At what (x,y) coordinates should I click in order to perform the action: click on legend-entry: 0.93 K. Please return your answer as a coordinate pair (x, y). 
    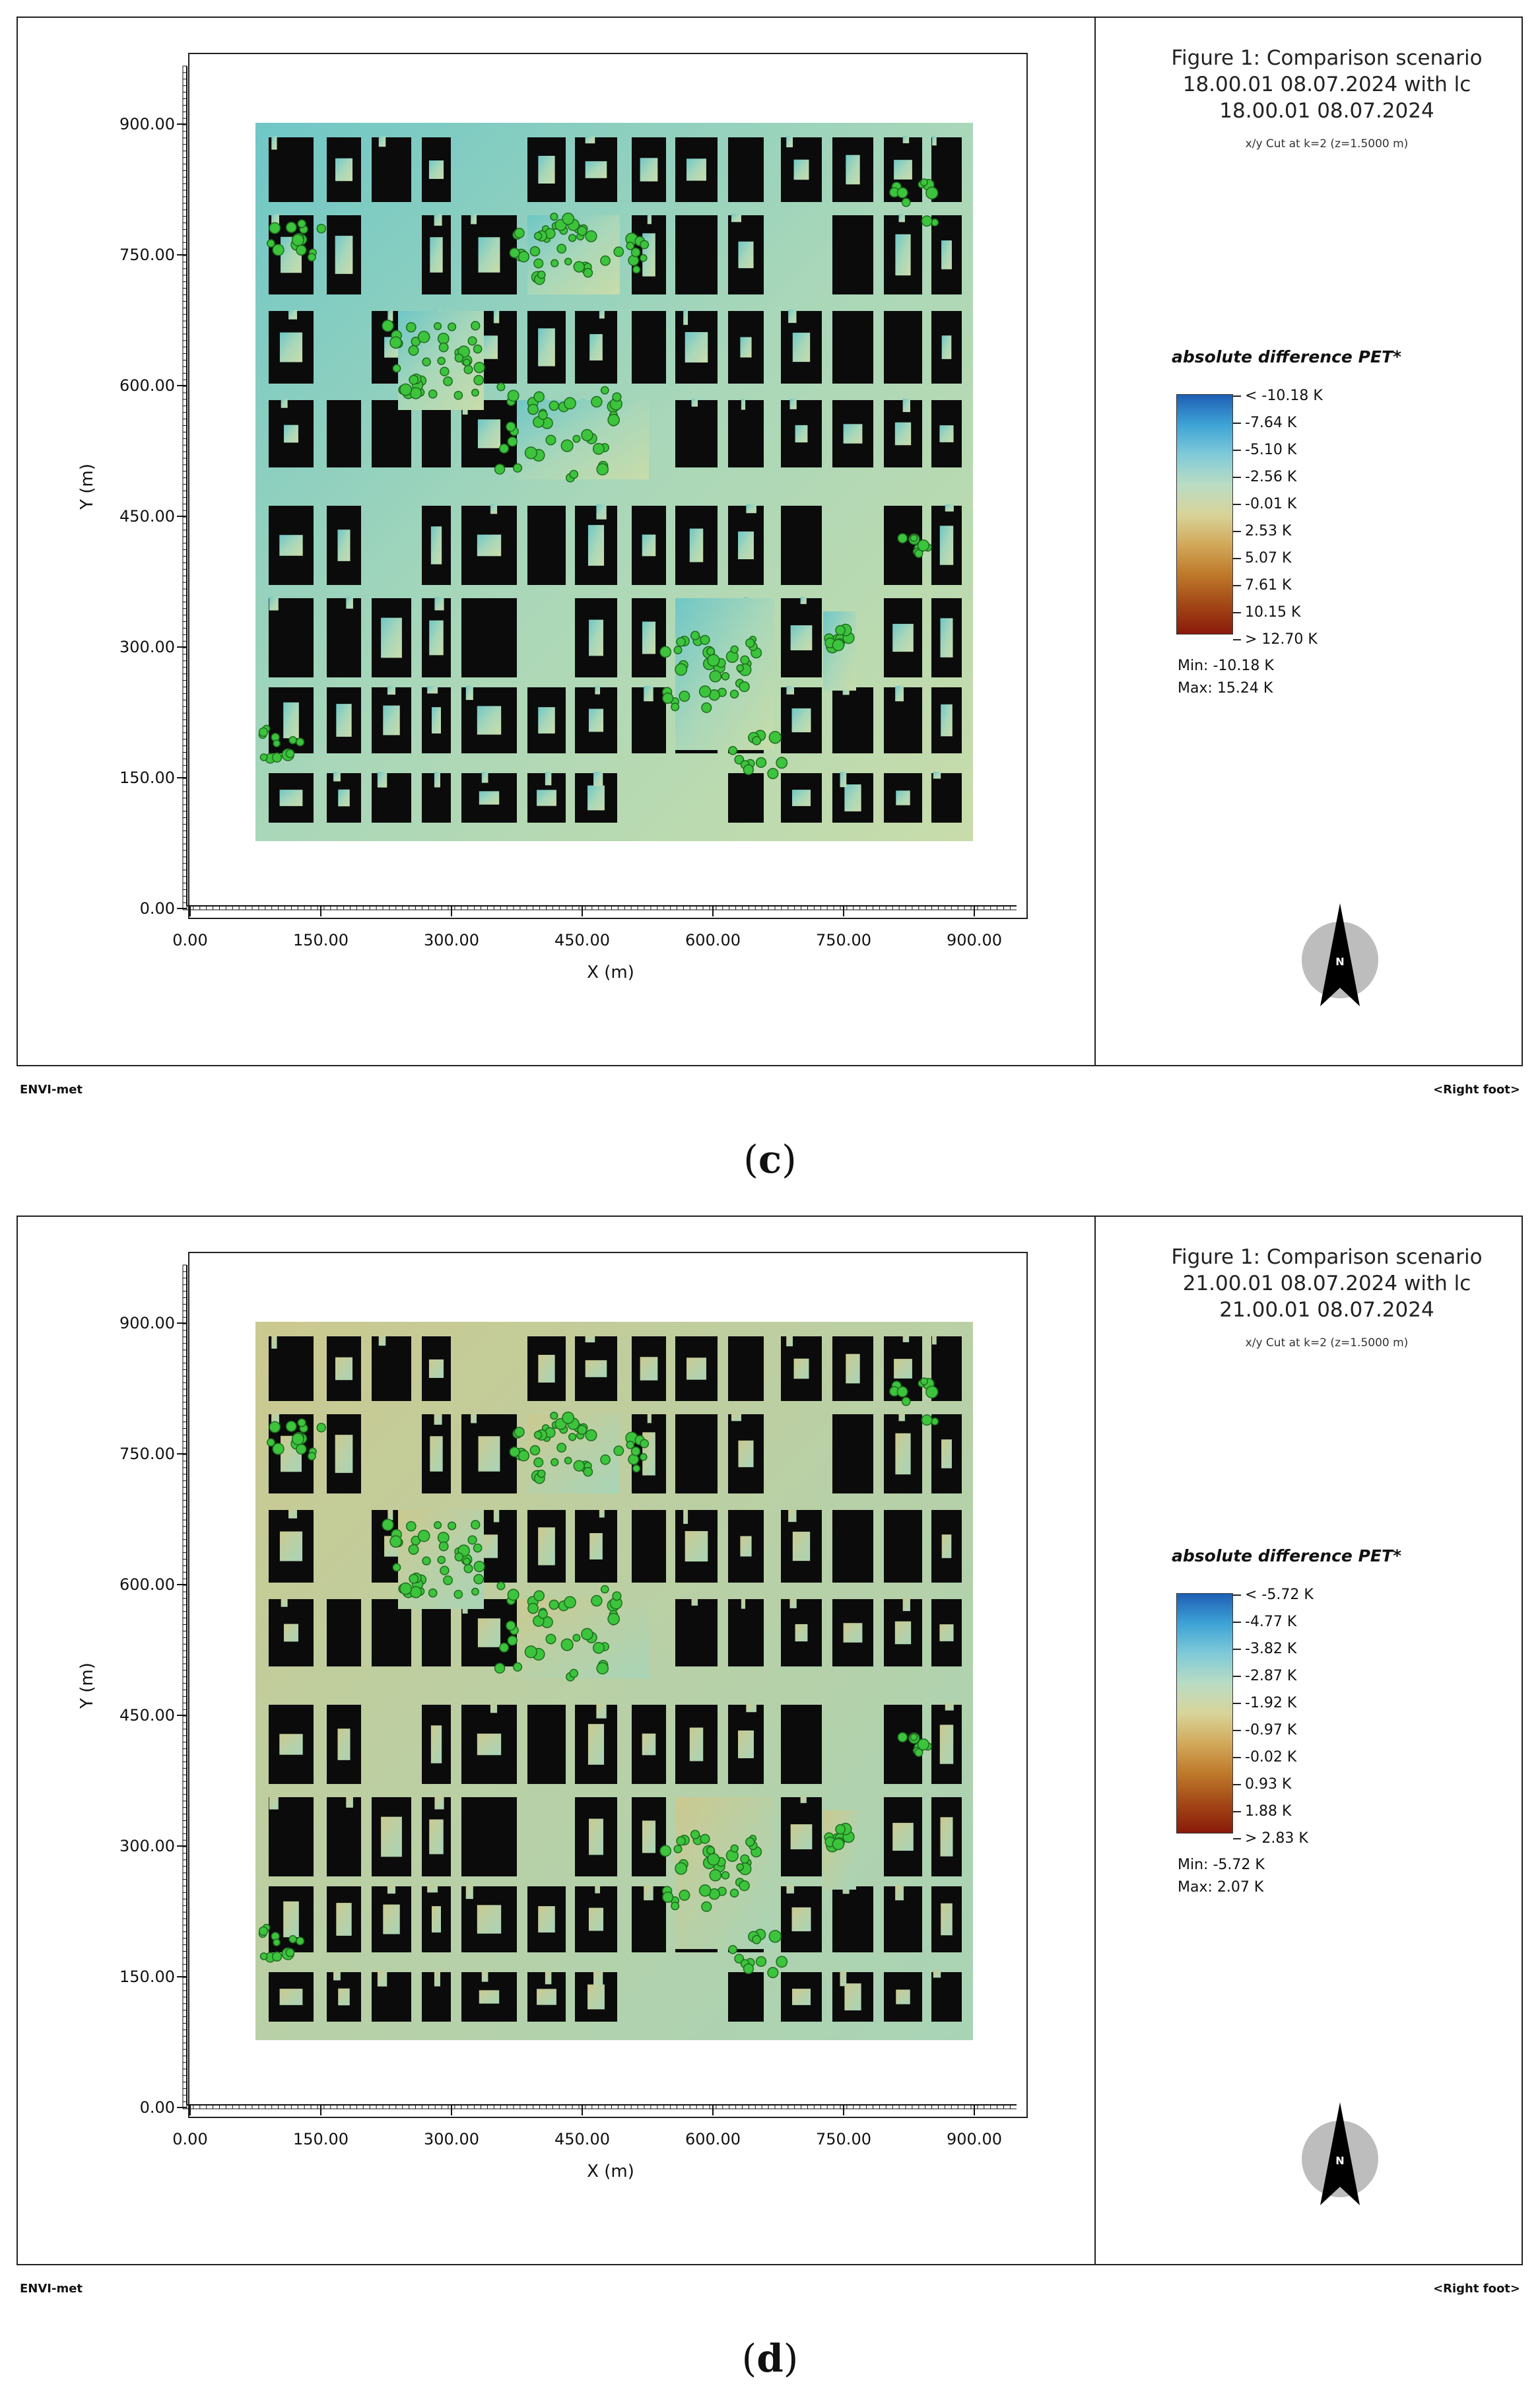
    Looking at the image, I should click on (1262, 1784).